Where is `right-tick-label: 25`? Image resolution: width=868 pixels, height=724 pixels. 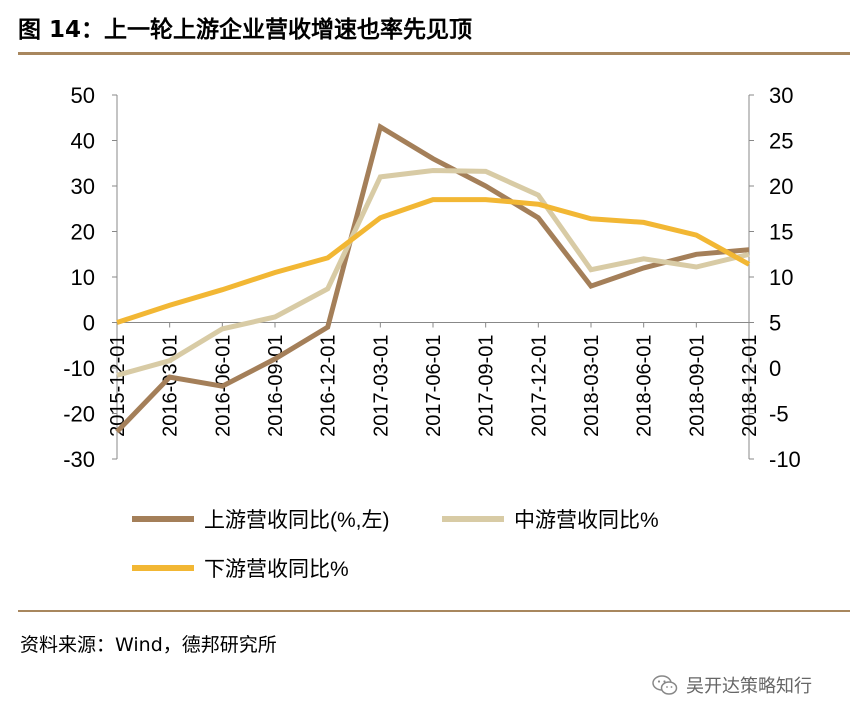 right-tick-label: 25 is located at coordinates (781, 141).